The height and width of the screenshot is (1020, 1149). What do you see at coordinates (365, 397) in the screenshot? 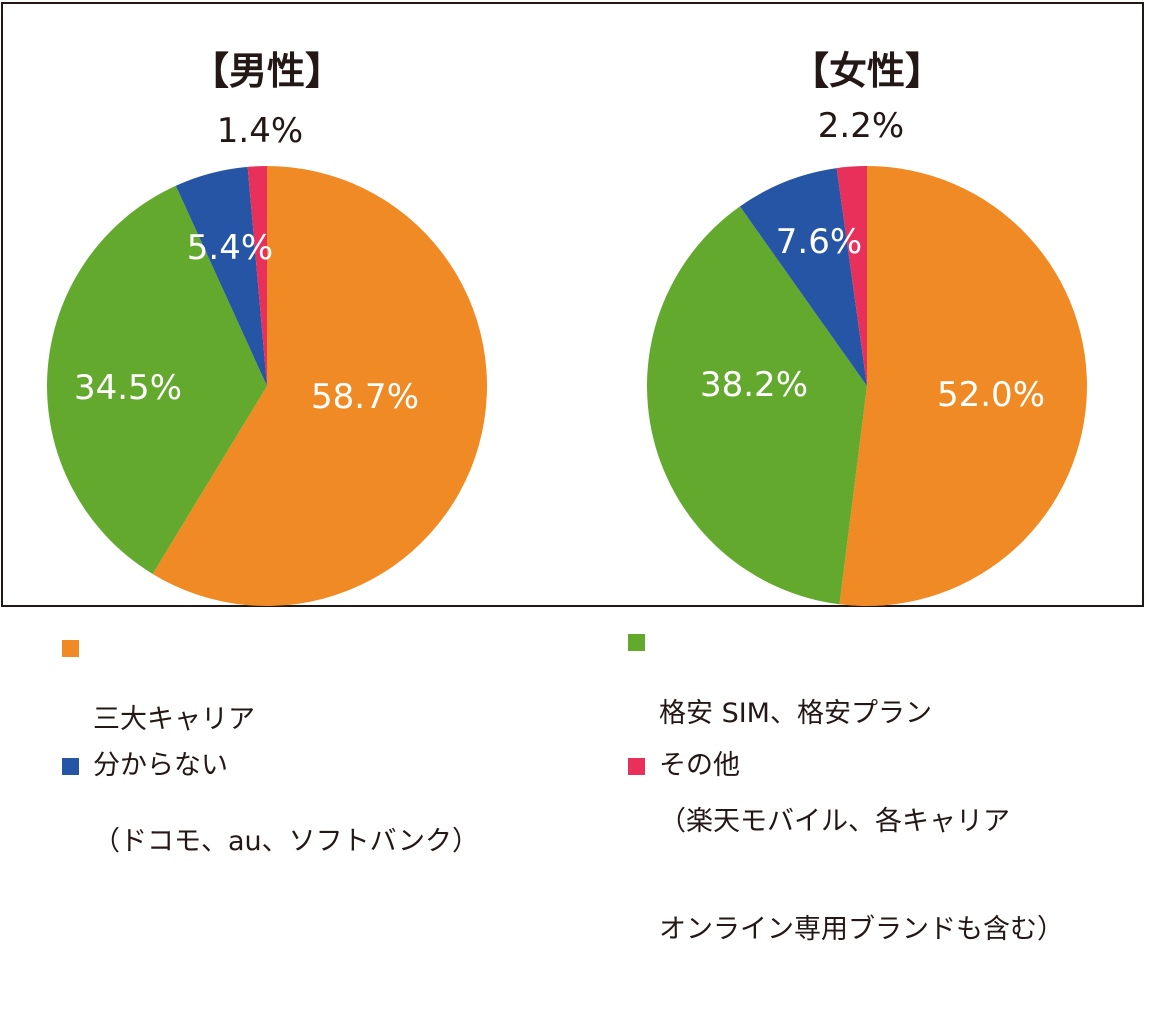
I see `data-label-male-major-carriers: 58.7%` at bounding box center [365, 397].